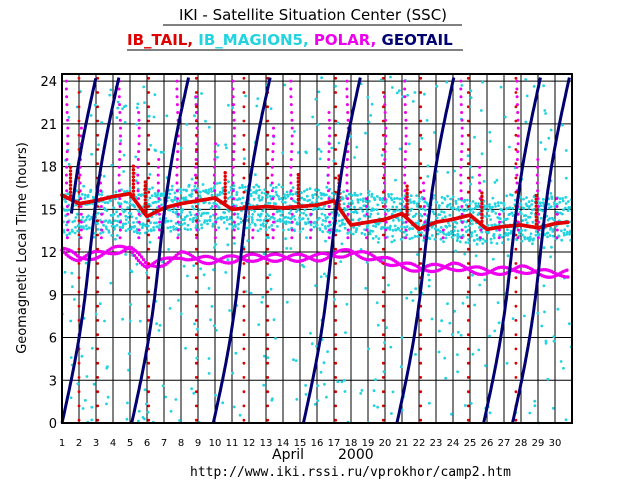  I want to click on x-tick-label: 10, so click(215, 443).